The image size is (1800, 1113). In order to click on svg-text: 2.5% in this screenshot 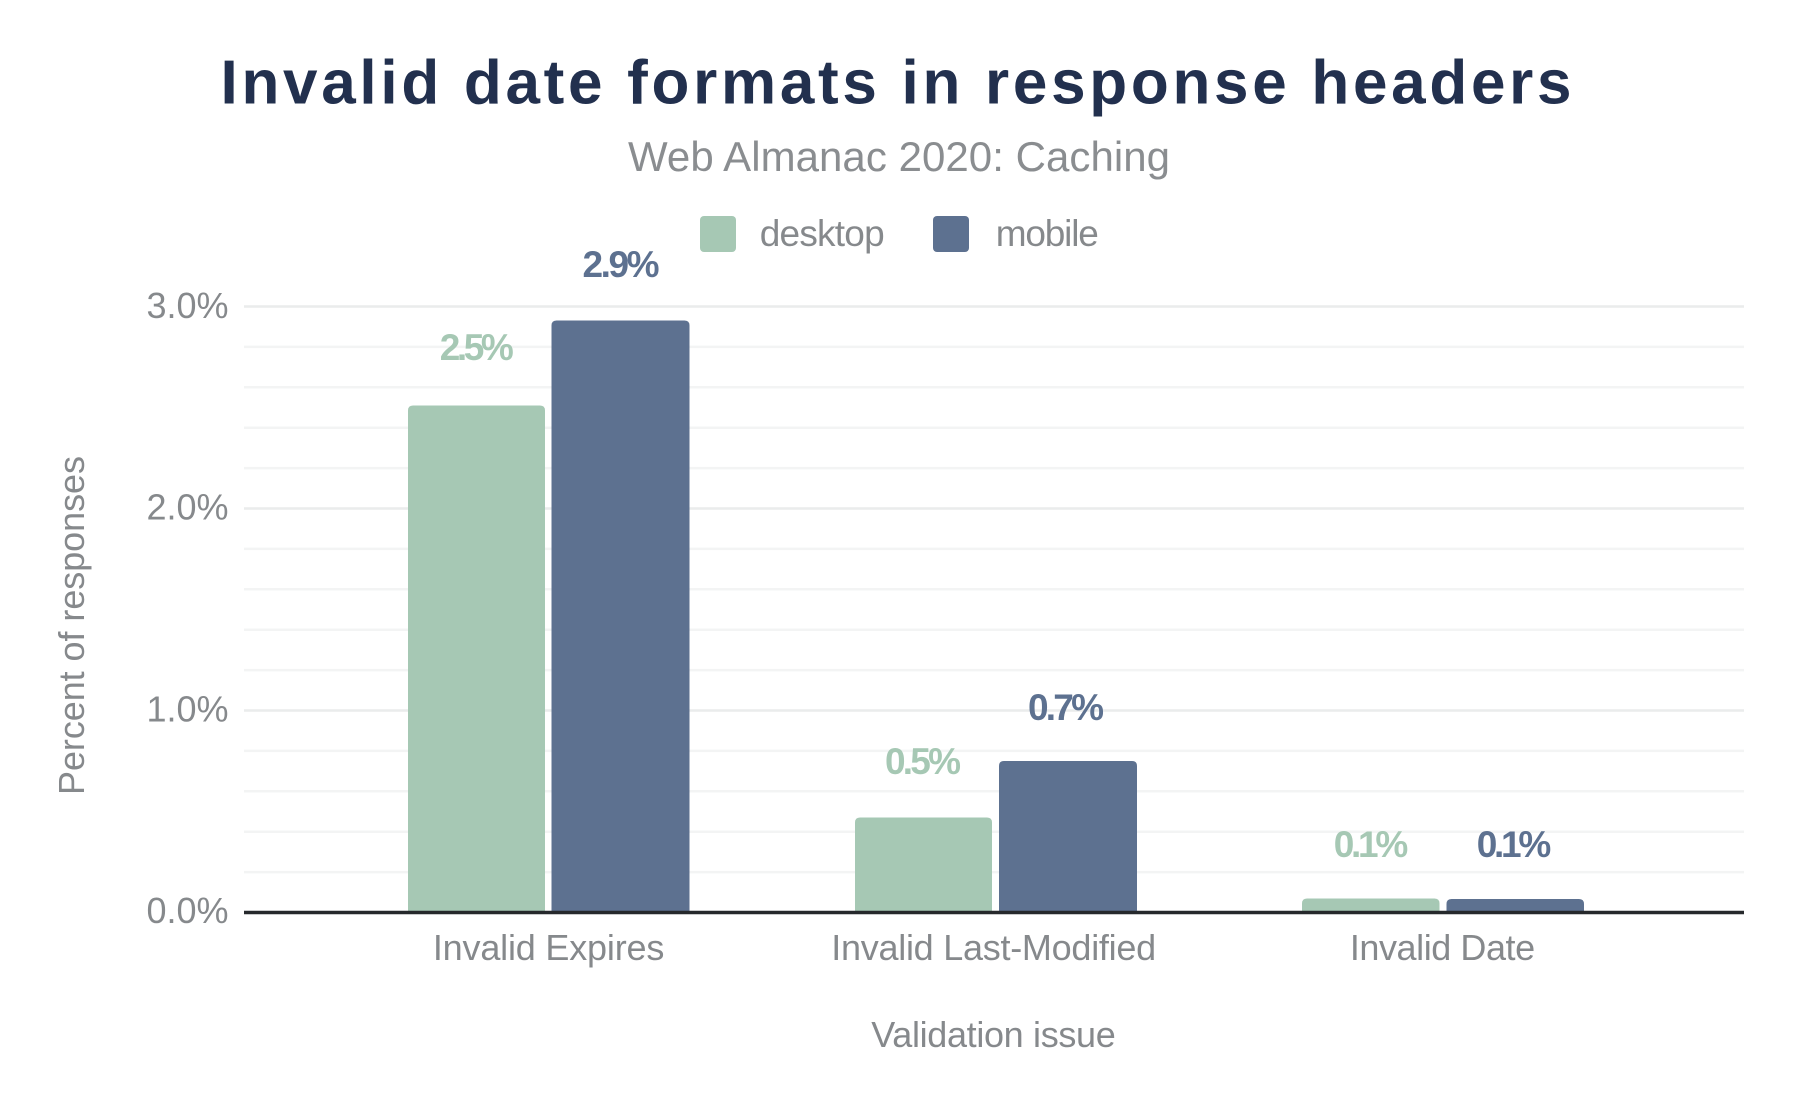, I will do `click(477, 347)`.